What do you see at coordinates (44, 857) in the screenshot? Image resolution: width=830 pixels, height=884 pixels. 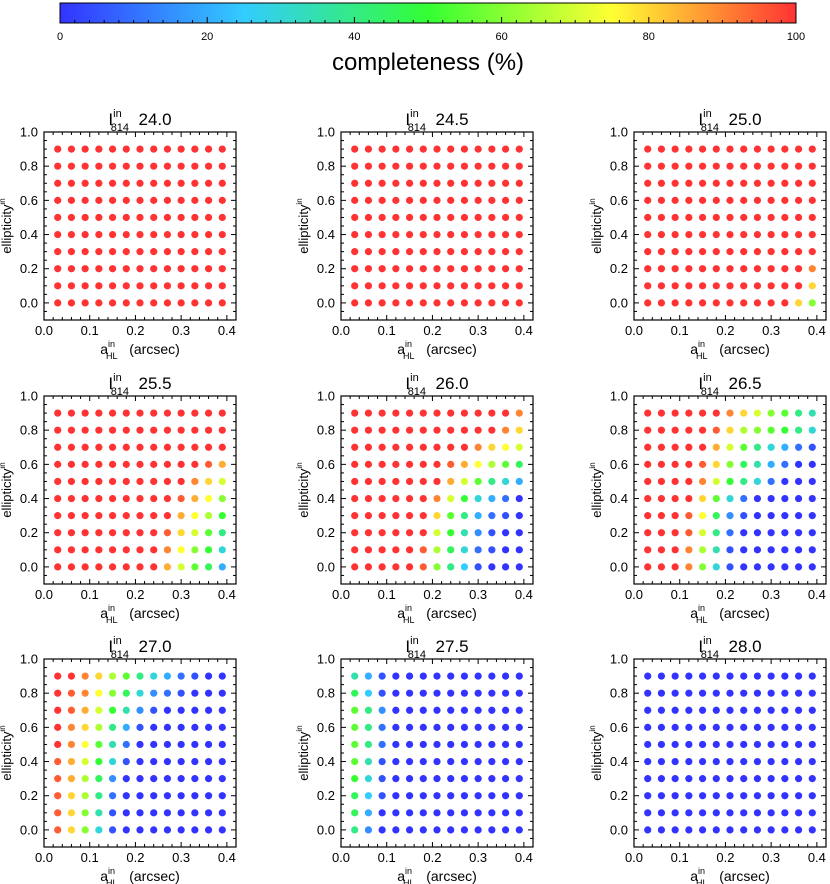 I see `x-tick-label: 0.0` at bounding box center [44, 857].